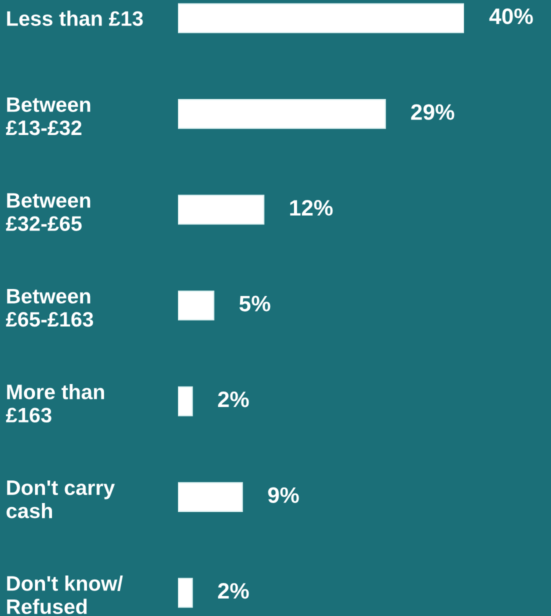  I want to click on y-tick-label: Between £65-£163, so click(50, 308).